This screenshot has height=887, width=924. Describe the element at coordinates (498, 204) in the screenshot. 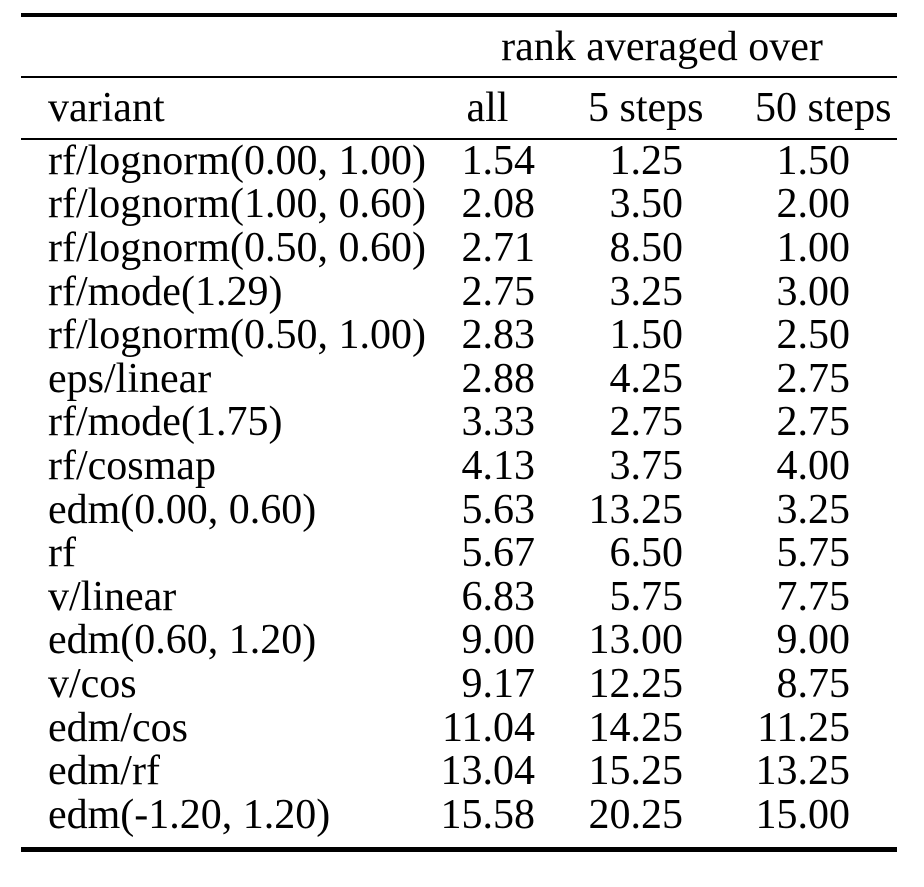

I see `rank-all-cell: 2.08` at that location.